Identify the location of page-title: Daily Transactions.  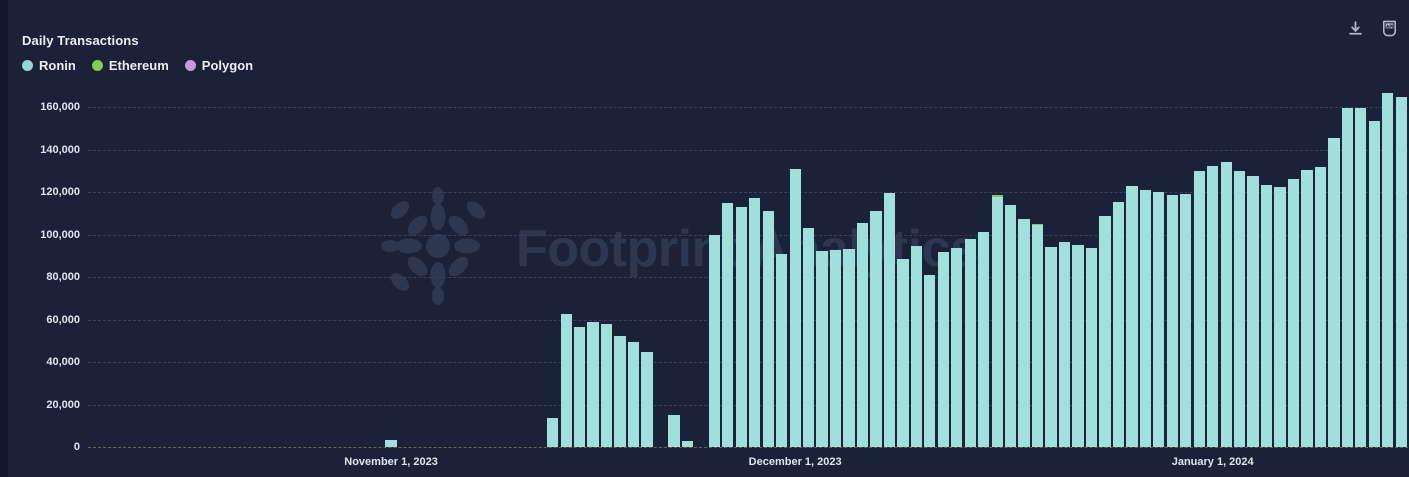
(80, 40).